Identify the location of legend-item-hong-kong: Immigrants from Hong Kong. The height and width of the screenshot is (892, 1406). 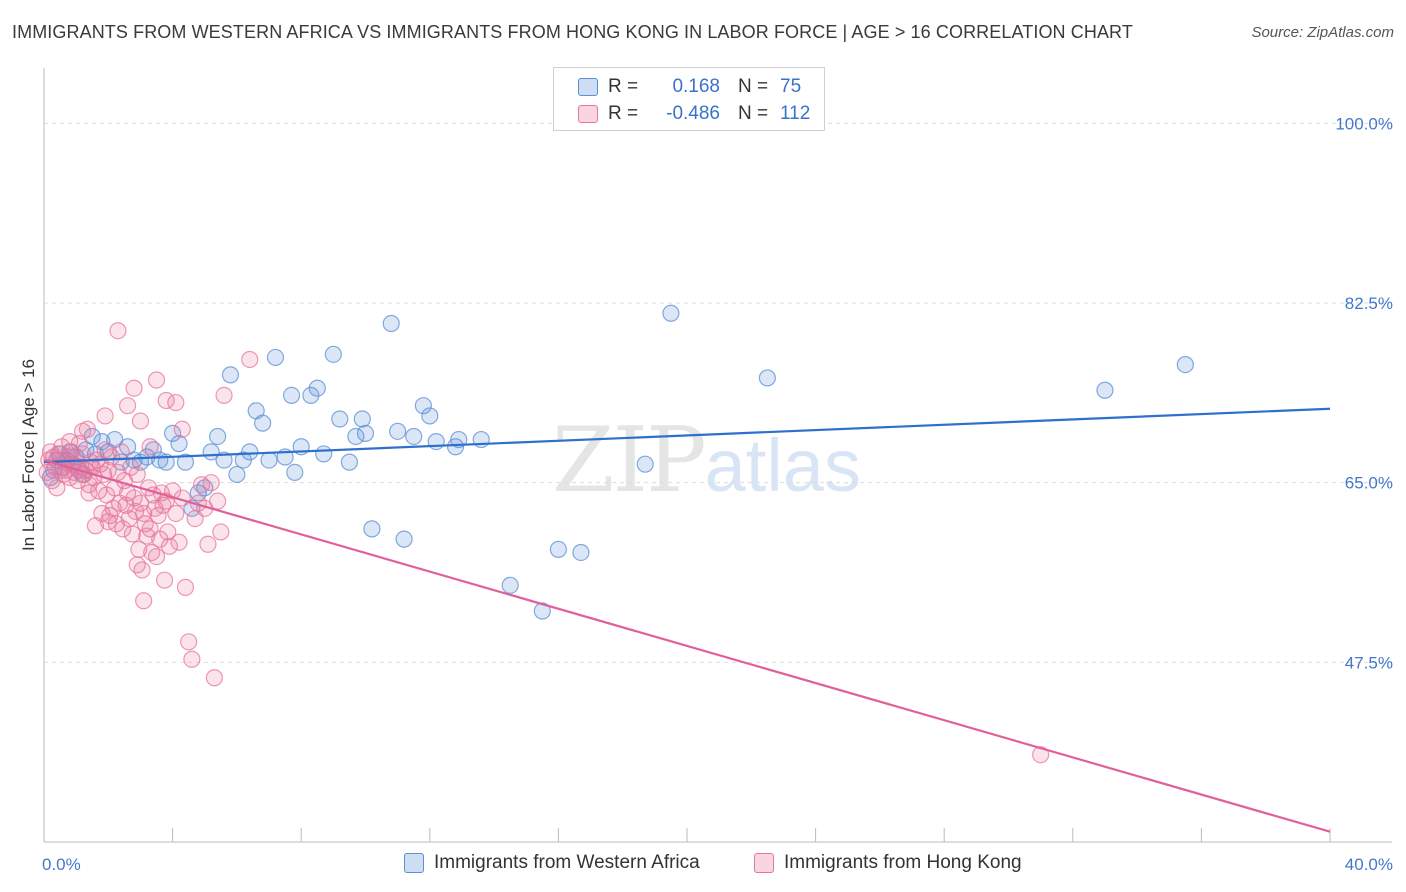
(888, 863).